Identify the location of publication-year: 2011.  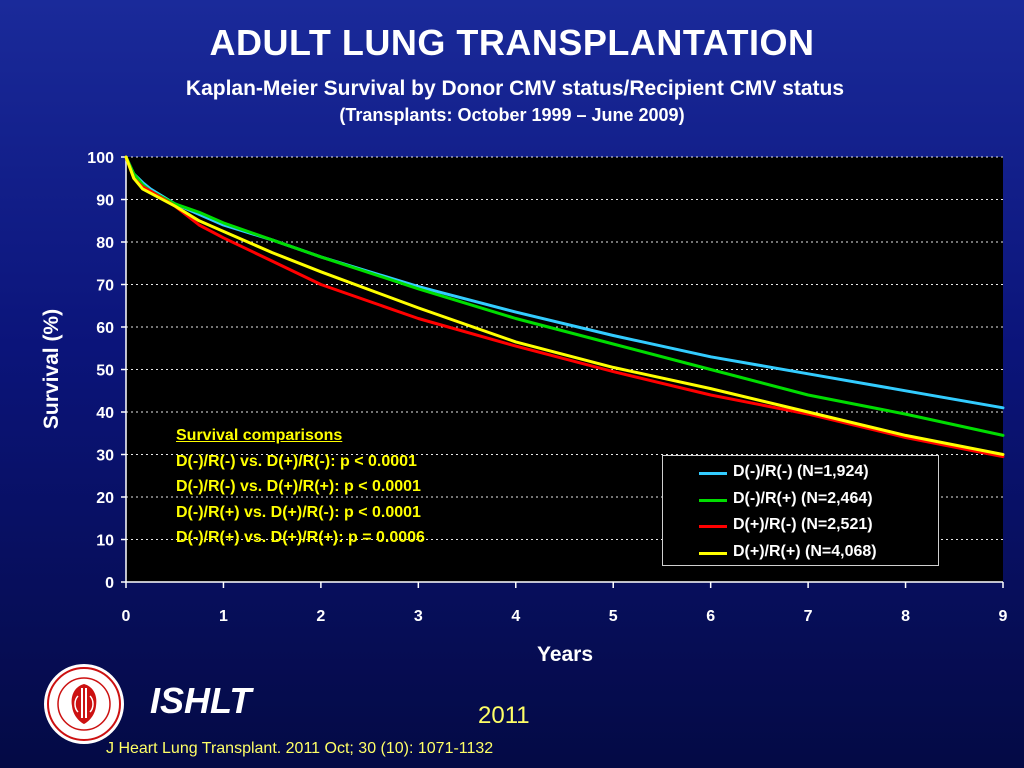
(504, 715).